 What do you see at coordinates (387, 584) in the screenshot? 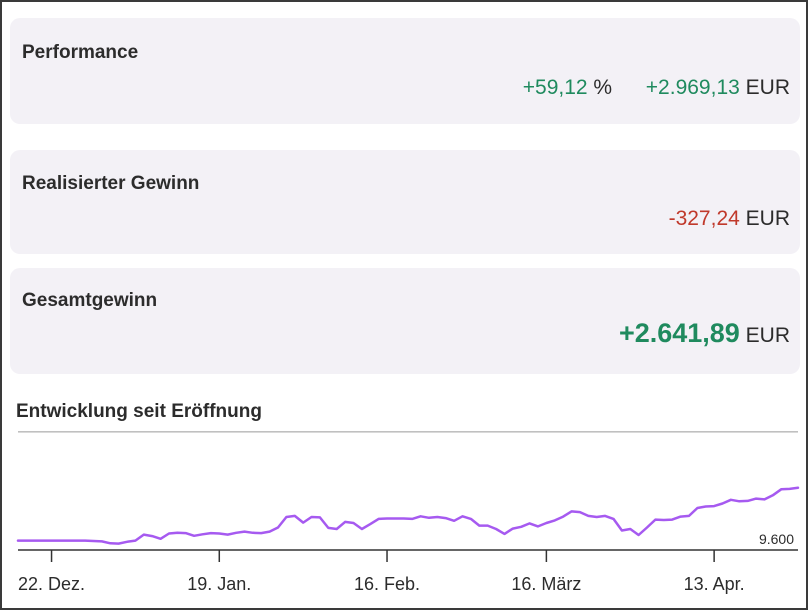
I see `x-tick-label: 16. Feb.` at bounding box center [387, 584].